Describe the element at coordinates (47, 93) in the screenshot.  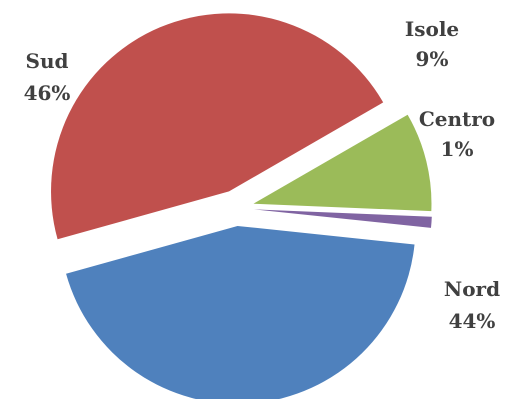
I see `slice-percent-sud: 46%` at that location.